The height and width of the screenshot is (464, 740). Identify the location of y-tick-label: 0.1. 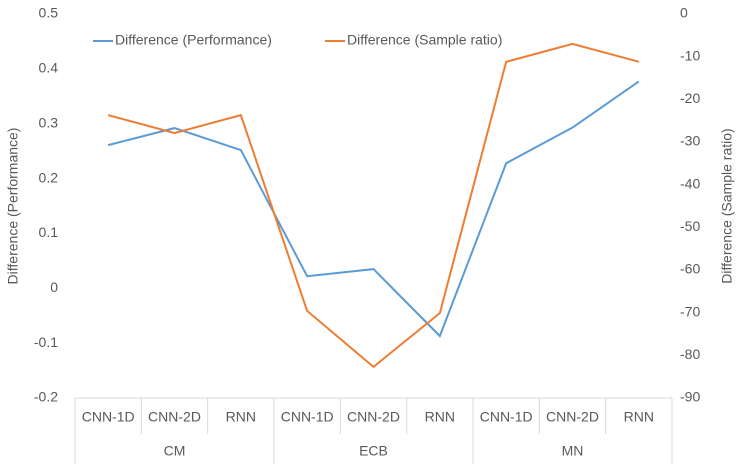
(49, 232).